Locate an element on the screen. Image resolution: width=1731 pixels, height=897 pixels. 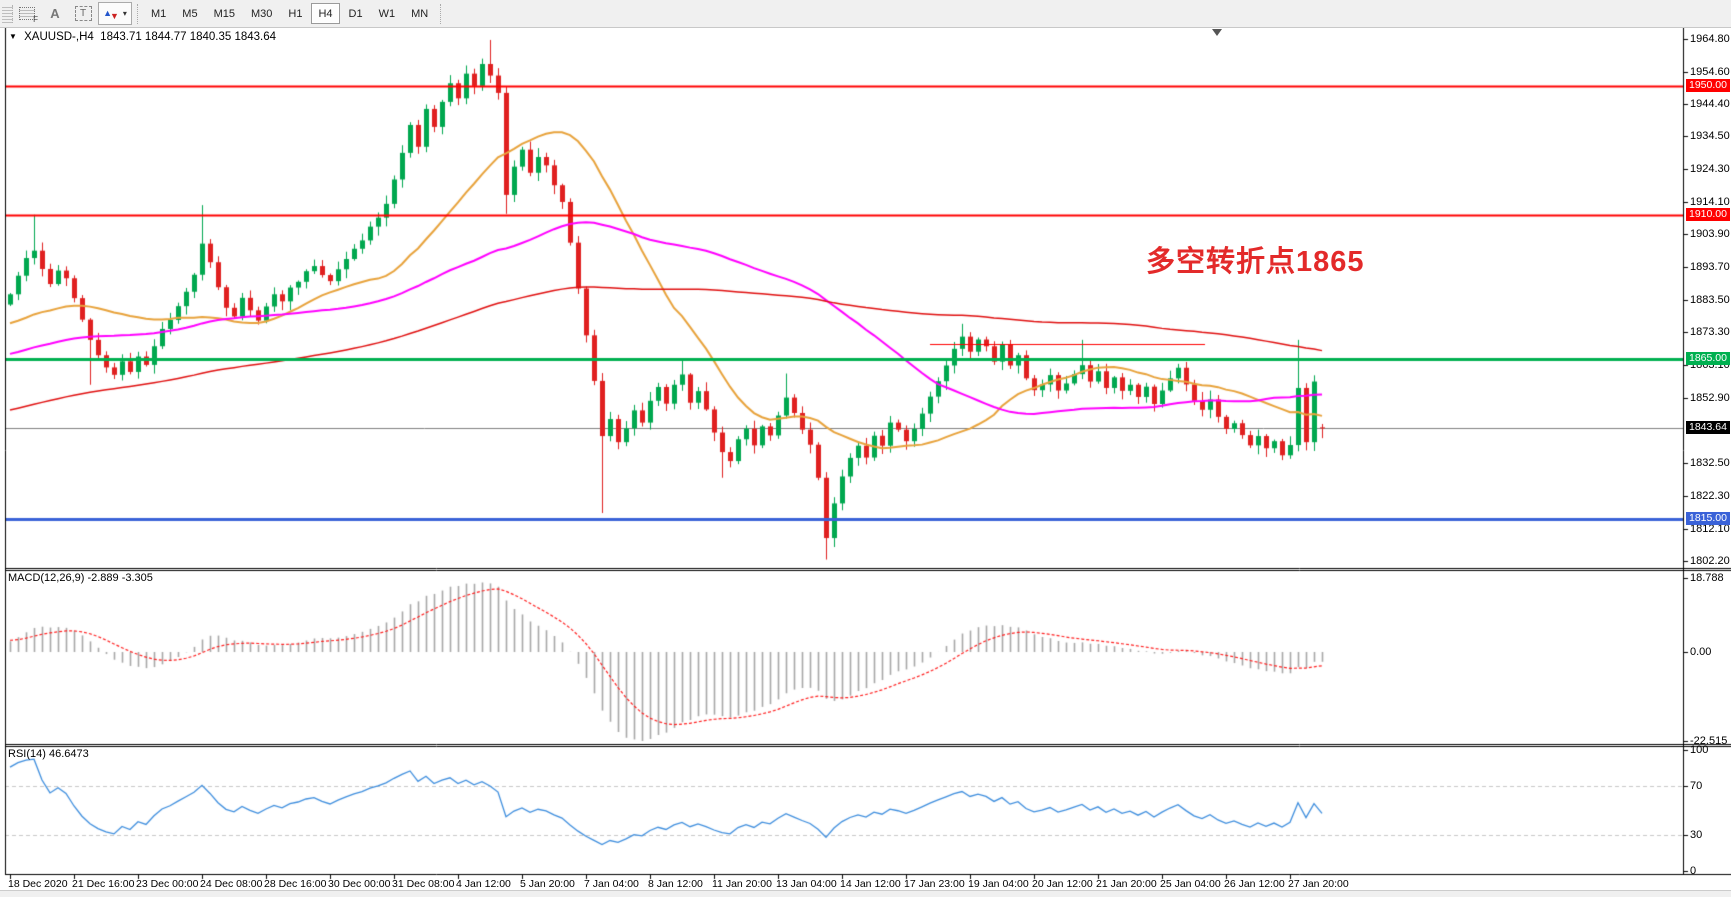
date-axis-label: 20 Jan 12:00 is located at coordinates (1062, 884).